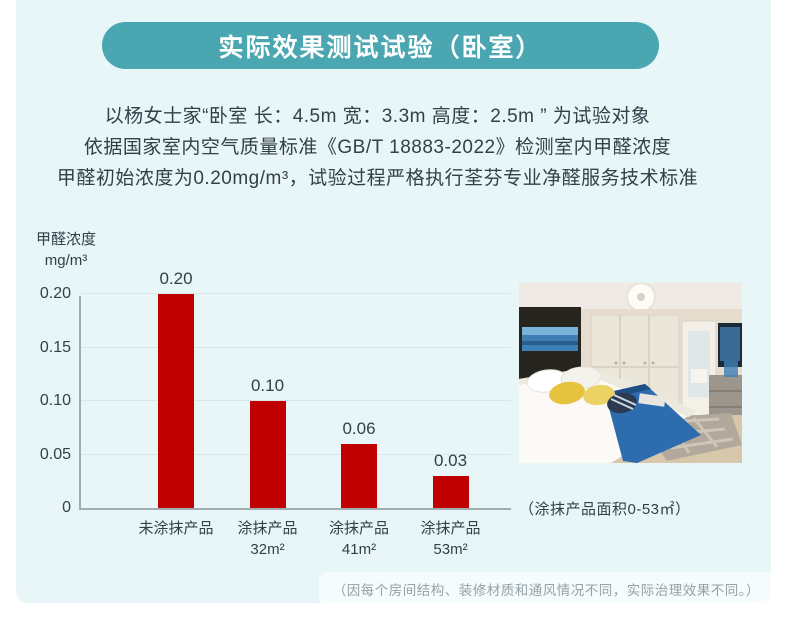  Describe the element at coordinates (66, 507) in the screenshot. I see `y-tick-label: 0` at that location.